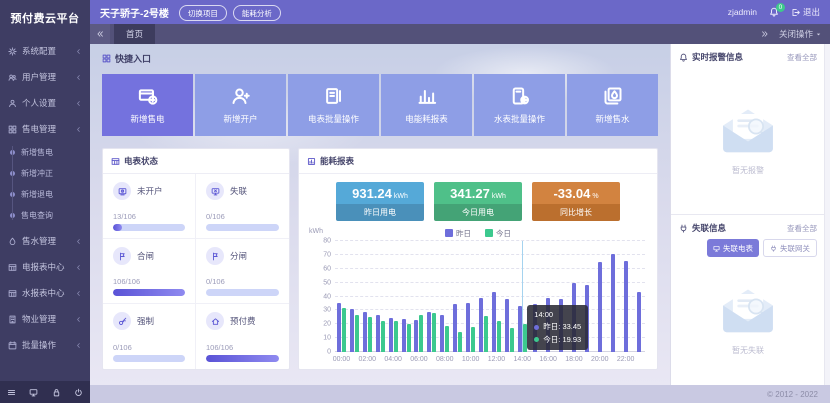 The width and height of the screenshot is (830, 403). I want to click on grid-icon, so click(106, 58).